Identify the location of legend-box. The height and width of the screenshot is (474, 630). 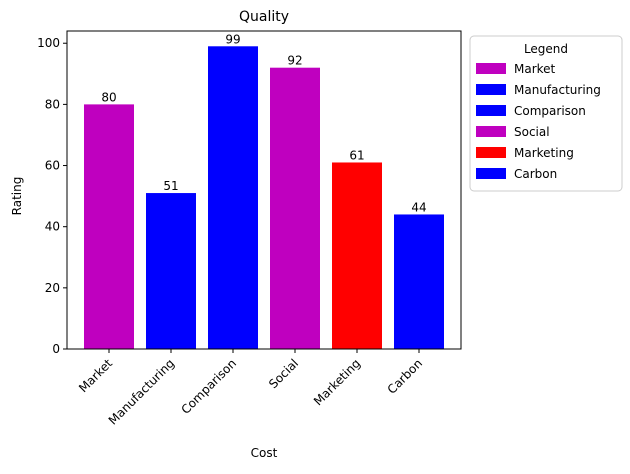
(546, 113).